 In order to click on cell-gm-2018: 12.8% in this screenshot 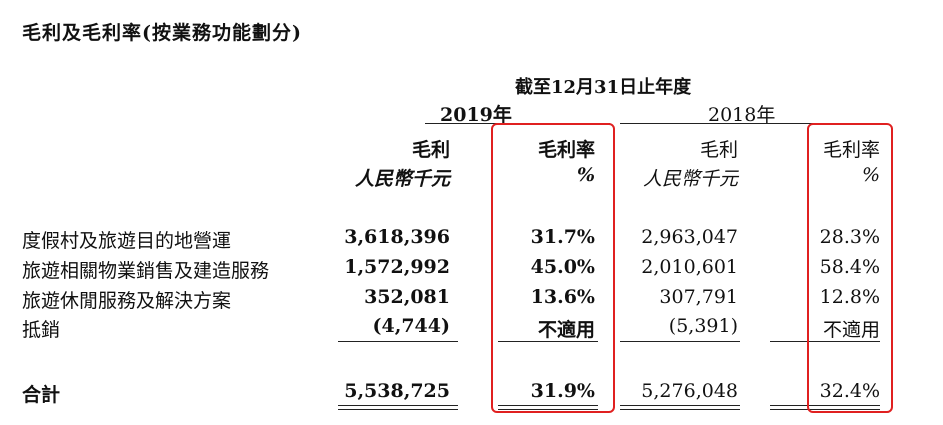, I will do `click(849, 297)`.